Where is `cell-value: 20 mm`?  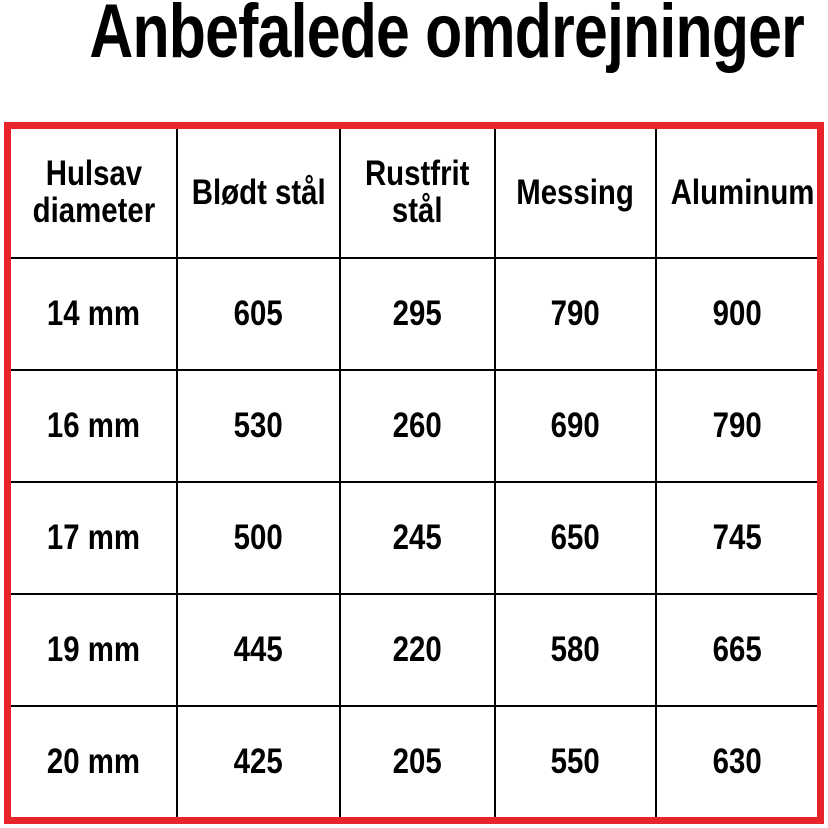 cell-value: 20 mm is located at coordinates (93, 761).